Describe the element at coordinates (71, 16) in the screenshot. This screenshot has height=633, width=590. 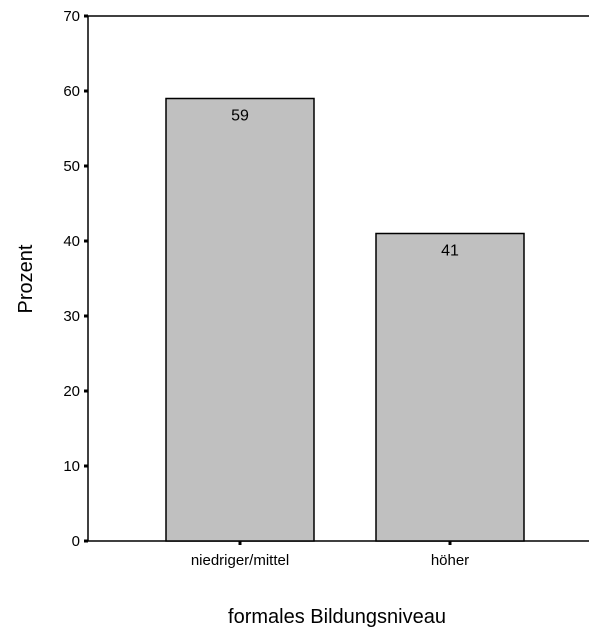
I see `y-tick-label: 70` at that location.